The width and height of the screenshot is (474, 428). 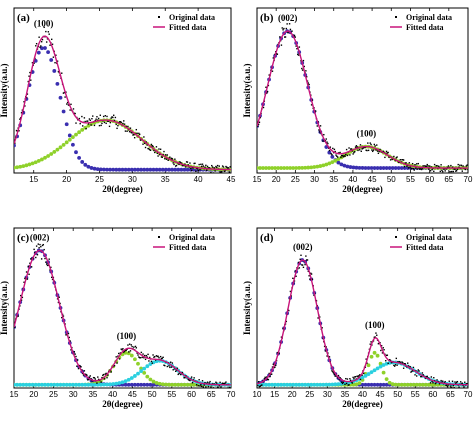 What do you see at coordinates (362, 189) in the screenshot?
I see `x-axis-title: 2θ(degree)` at bounding box center [362, 189].